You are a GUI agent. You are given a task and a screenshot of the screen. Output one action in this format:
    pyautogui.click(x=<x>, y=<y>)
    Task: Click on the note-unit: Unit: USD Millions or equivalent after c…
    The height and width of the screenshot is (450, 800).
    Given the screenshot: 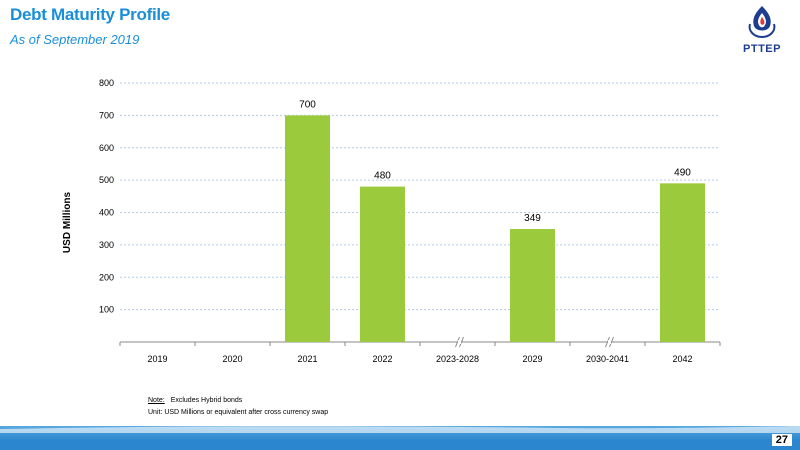 What is the action you would take?
    pyautogui.click(x=238, y=412)
    